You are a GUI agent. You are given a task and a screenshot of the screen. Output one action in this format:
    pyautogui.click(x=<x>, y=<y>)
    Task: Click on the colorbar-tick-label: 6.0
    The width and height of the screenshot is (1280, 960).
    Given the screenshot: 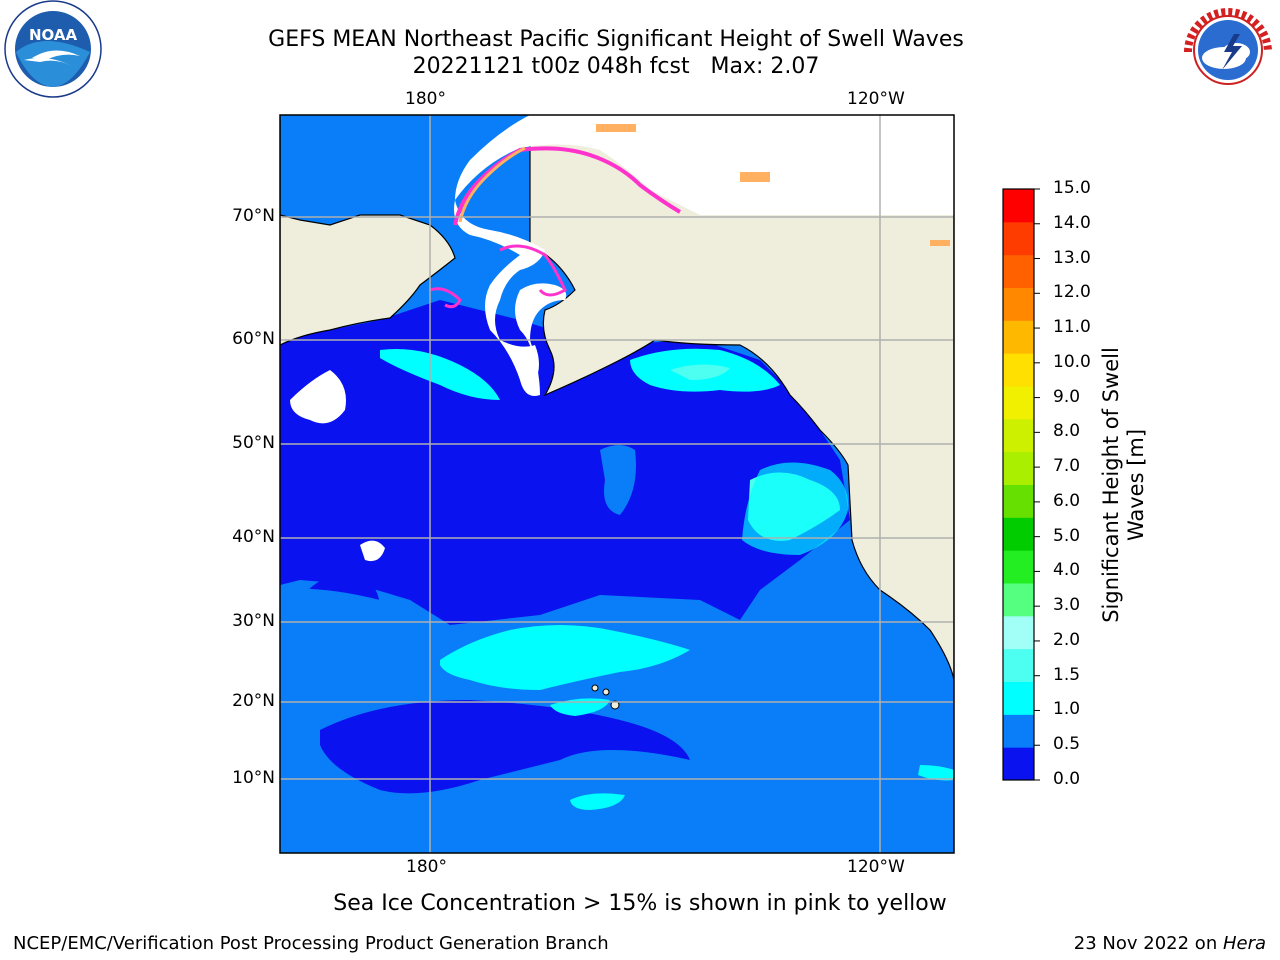 What is the action you would take?
    pyautogui.click(x=1067, y=500)
    